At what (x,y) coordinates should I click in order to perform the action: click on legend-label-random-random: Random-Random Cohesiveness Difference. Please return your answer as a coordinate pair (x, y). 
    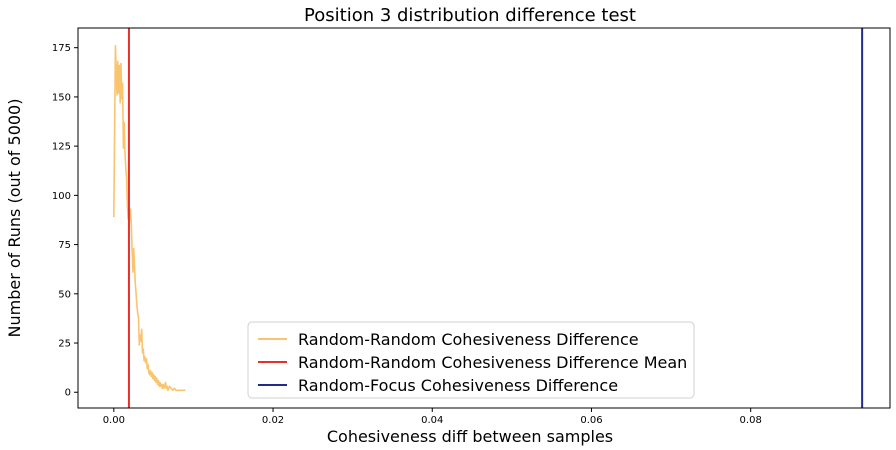
    Looking at the image, I should click on (468, 339).